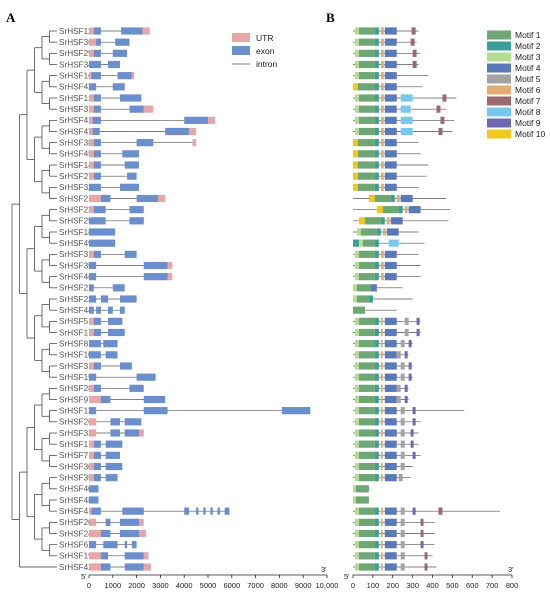 This screenshot has width=550, height=598. Describe the element at coordinates (392, 585) in the screenshot. I see `tick-label: 200` at that location.